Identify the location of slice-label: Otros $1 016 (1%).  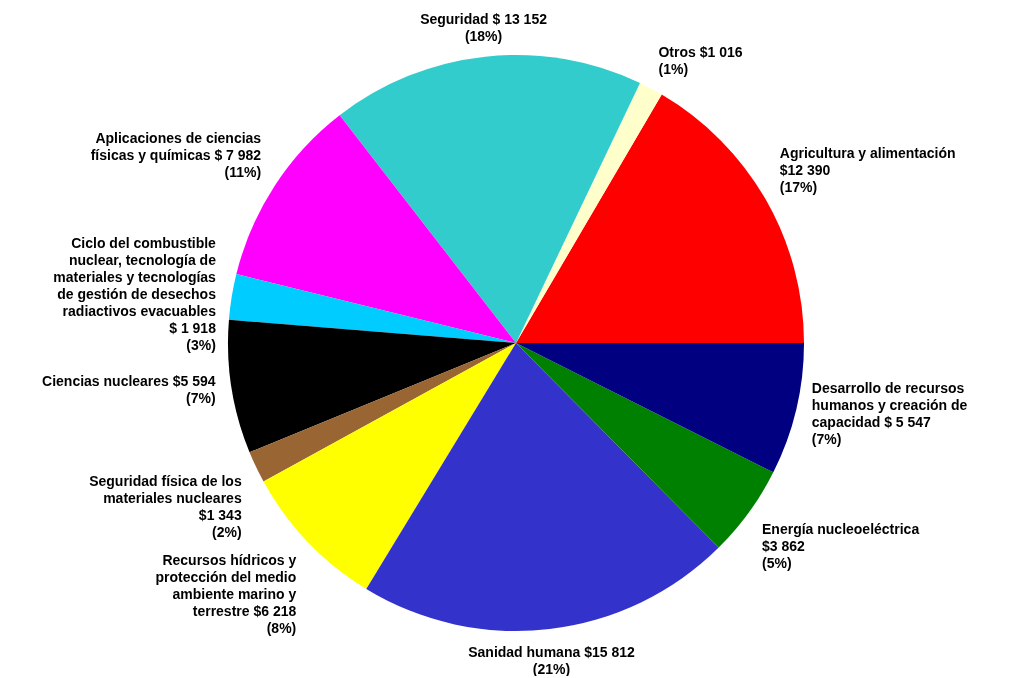
(700, 61).